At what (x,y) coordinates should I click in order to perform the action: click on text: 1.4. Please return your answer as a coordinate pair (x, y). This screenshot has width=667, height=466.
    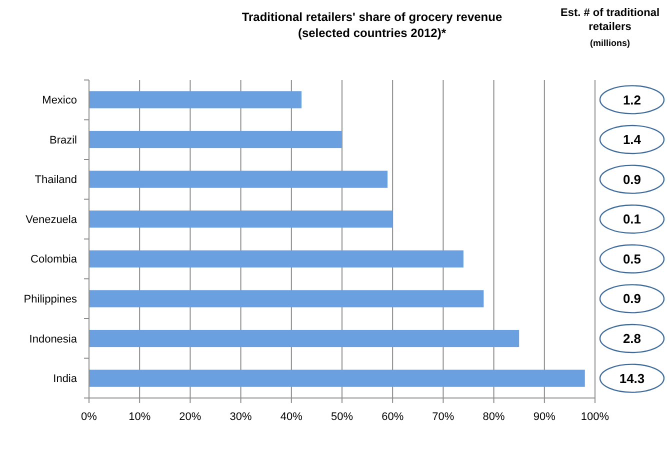
    Looking at the image, I should click on (632, 140).